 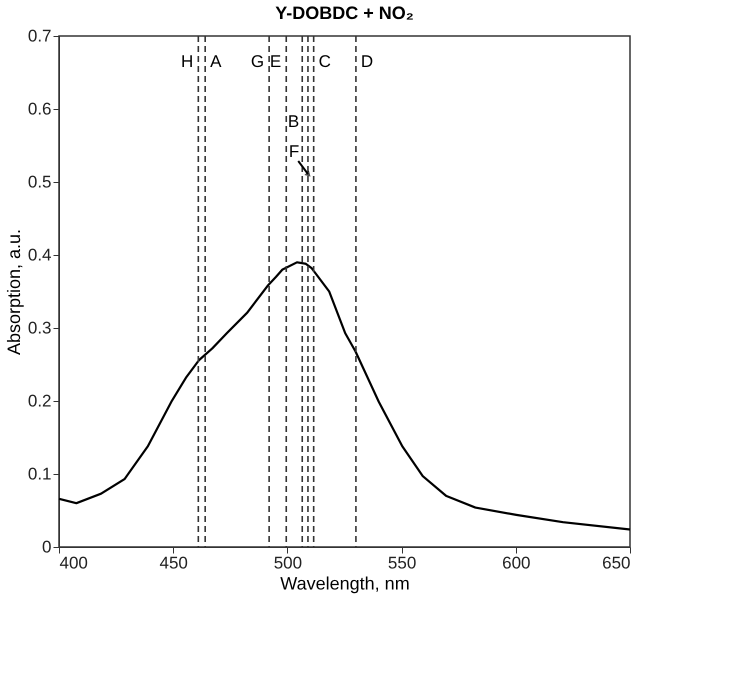 What do you see at coordinates (324, 61) in the screenshot?
I see `ref-line-label: C` at bounding box center [324, 61].